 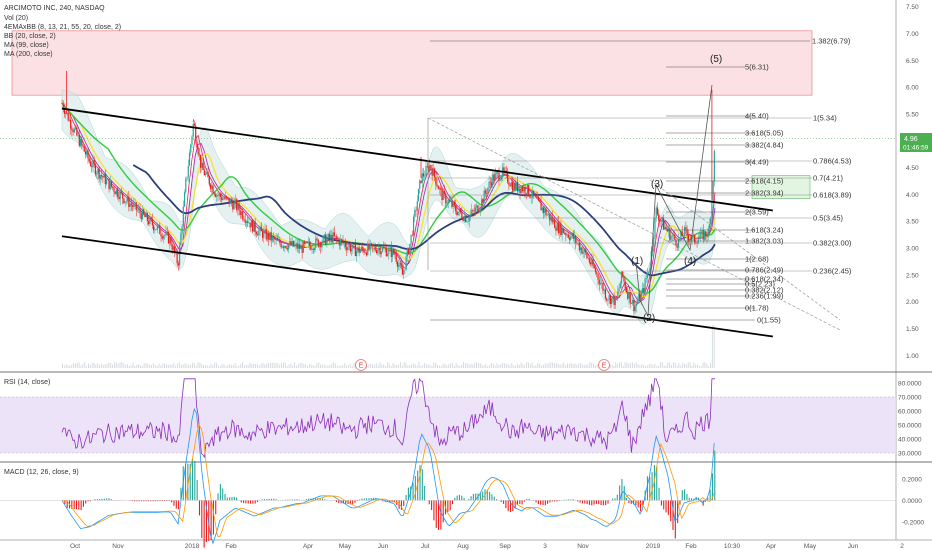 I want to click on rsi-line, so click(x=448, y=418).